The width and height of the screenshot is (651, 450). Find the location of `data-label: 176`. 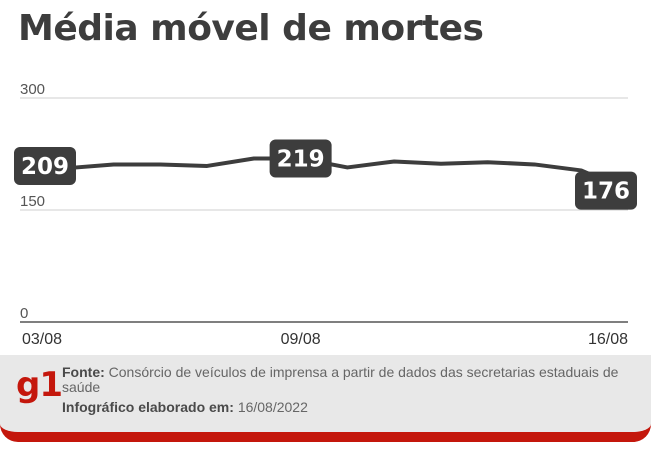

data-label: 176 is located at coordinates (606, 192).